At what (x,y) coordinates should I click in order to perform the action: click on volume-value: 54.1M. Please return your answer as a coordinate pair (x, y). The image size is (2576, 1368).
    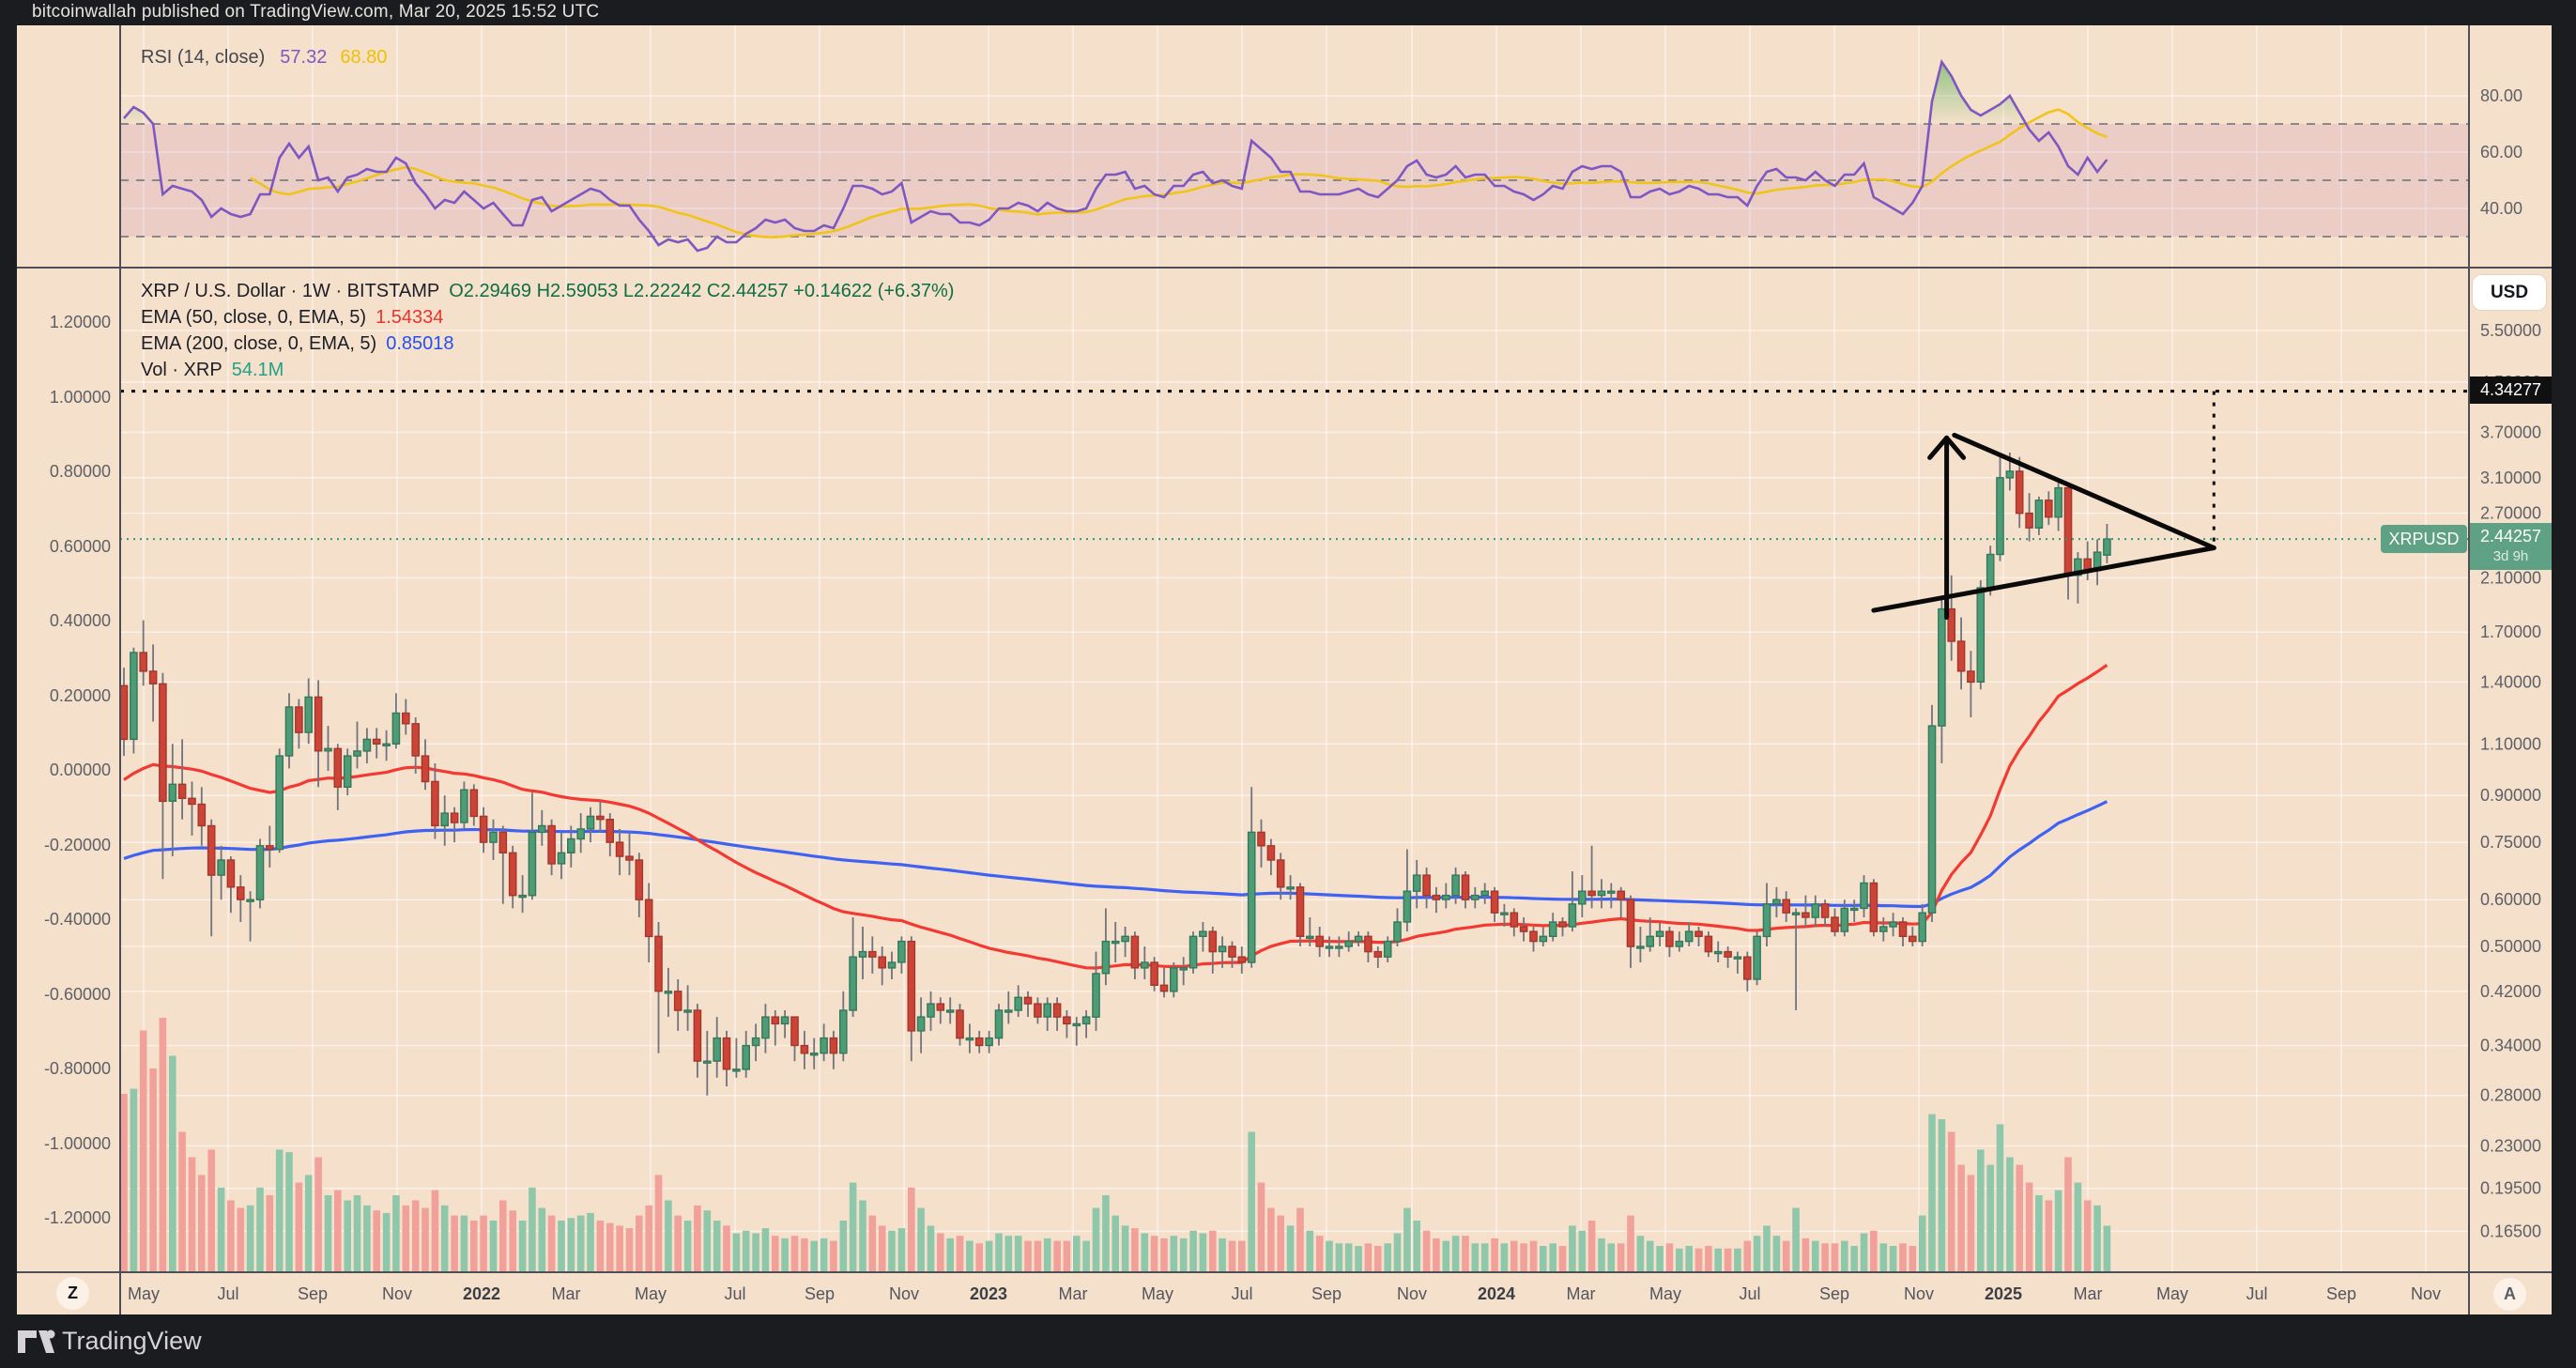
    Looking at the image, I should click on (257, 370).